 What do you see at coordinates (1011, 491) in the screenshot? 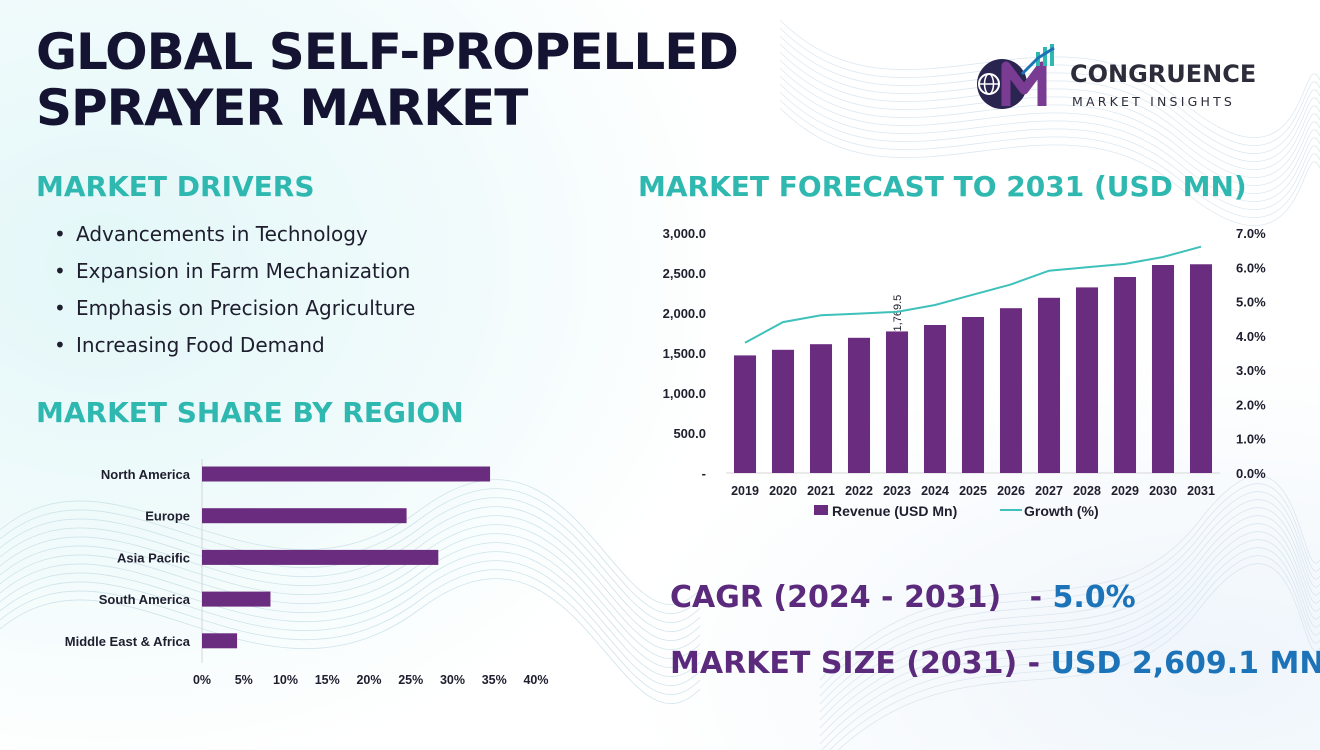
I see `forecast-category-label: 2026` at bounding box center [1011, 491].